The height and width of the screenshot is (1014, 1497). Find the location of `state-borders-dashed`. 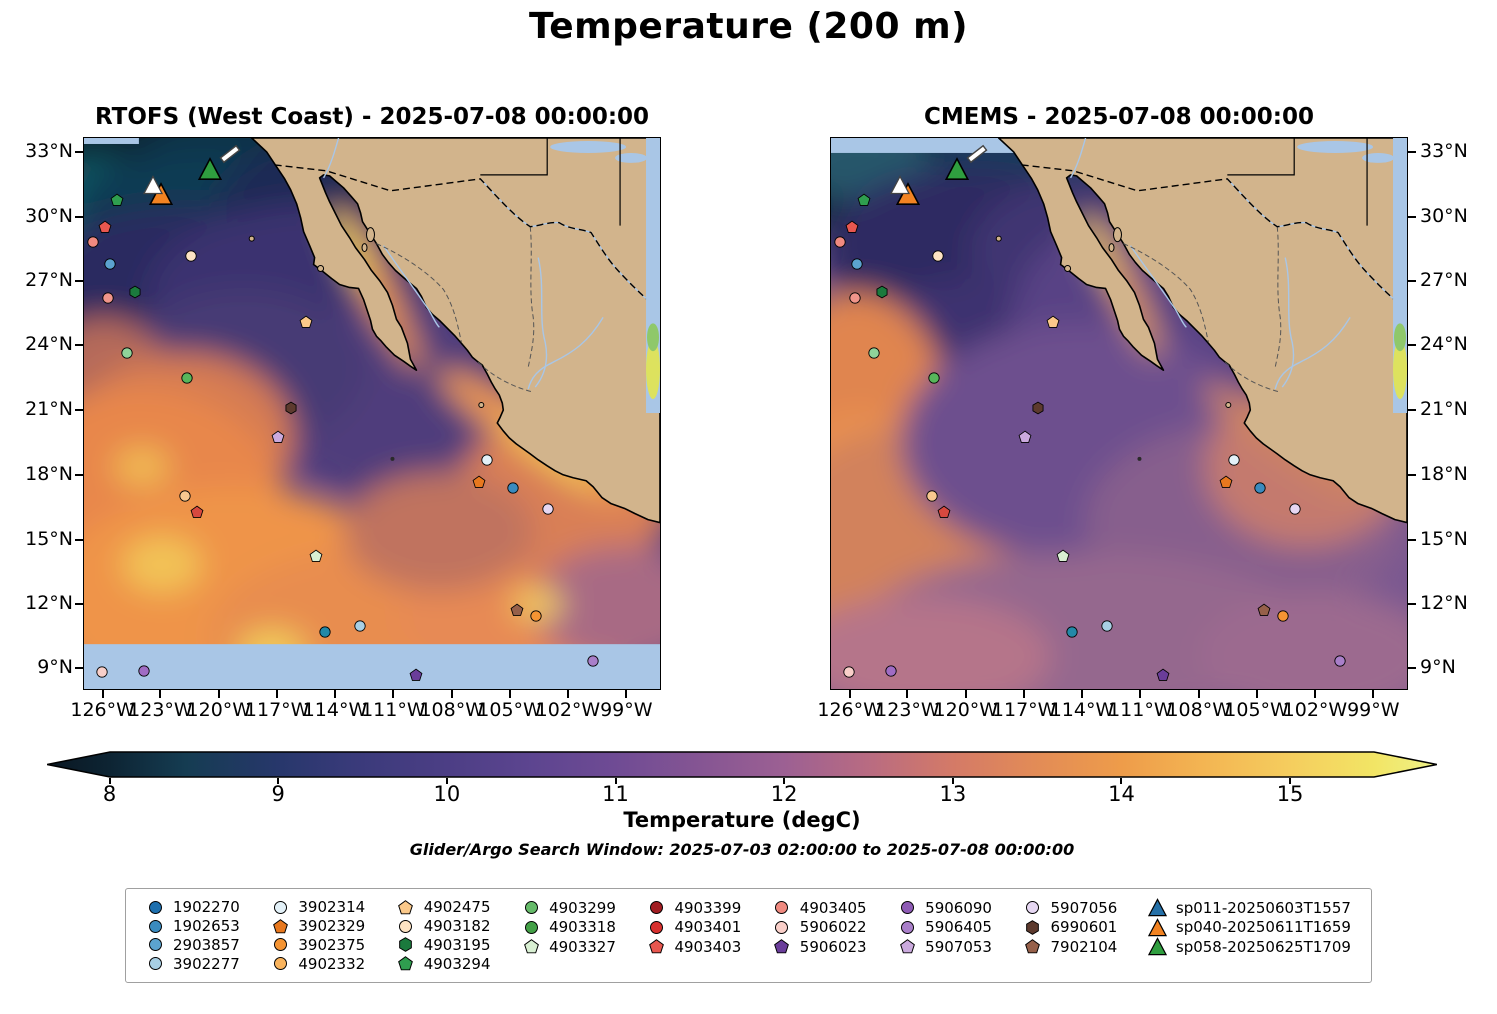

state-borders-dashed is located at coordinates (455, 309).